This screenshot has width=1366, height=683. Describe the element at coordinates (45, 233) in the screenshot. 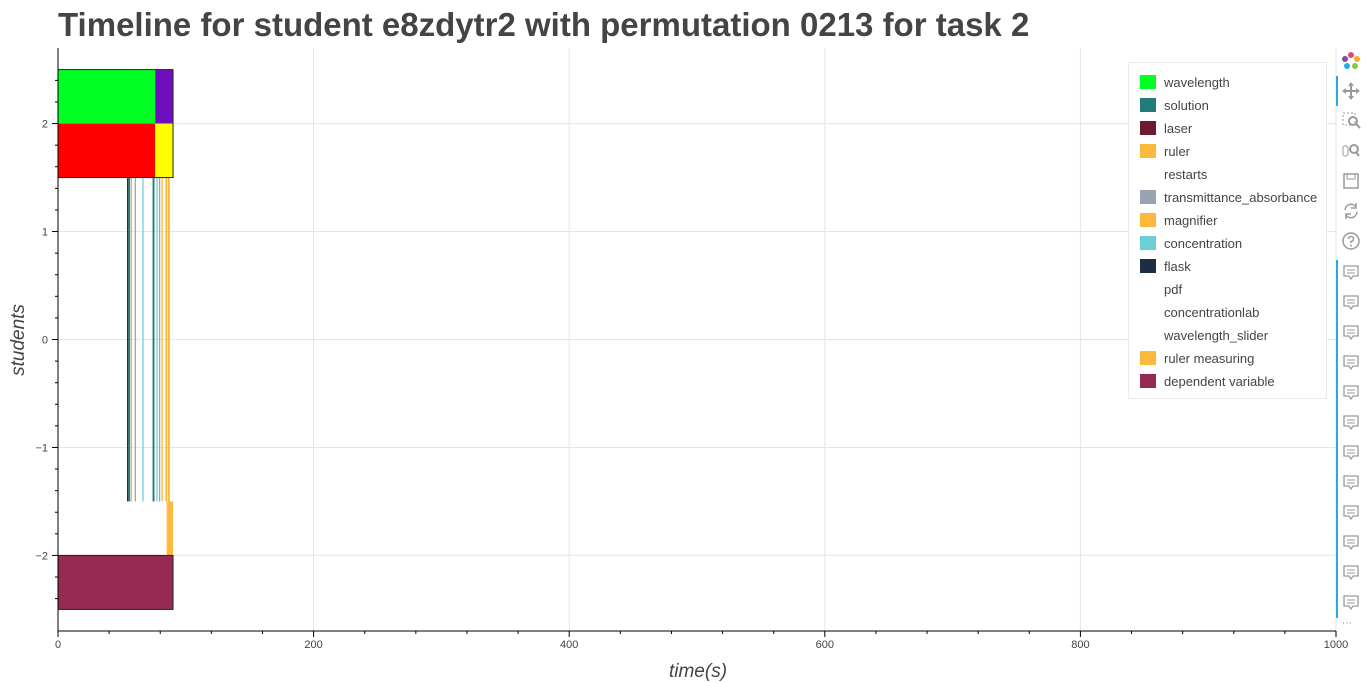

I see `y-tick-label: 1` at that location.